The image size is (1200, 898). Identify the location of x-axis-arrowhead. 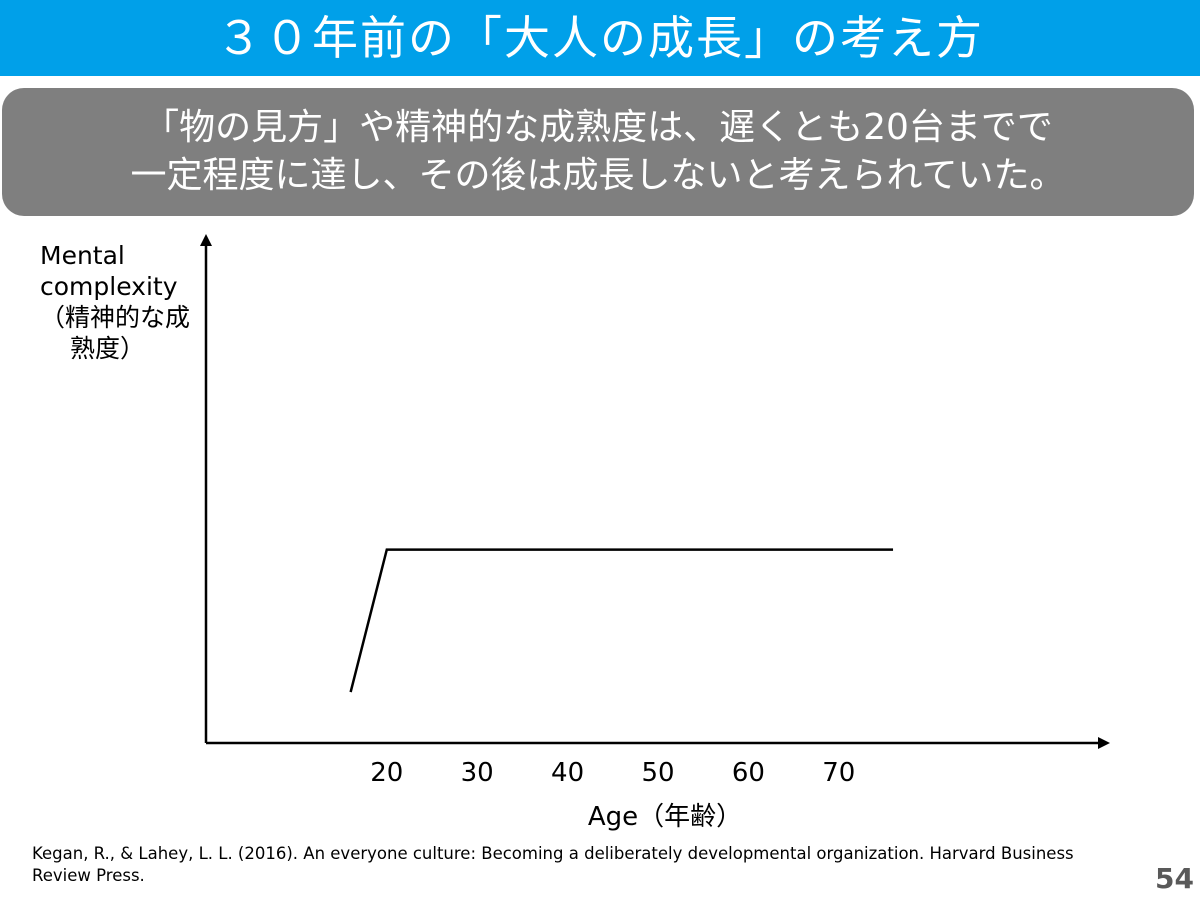
(1104, 743).